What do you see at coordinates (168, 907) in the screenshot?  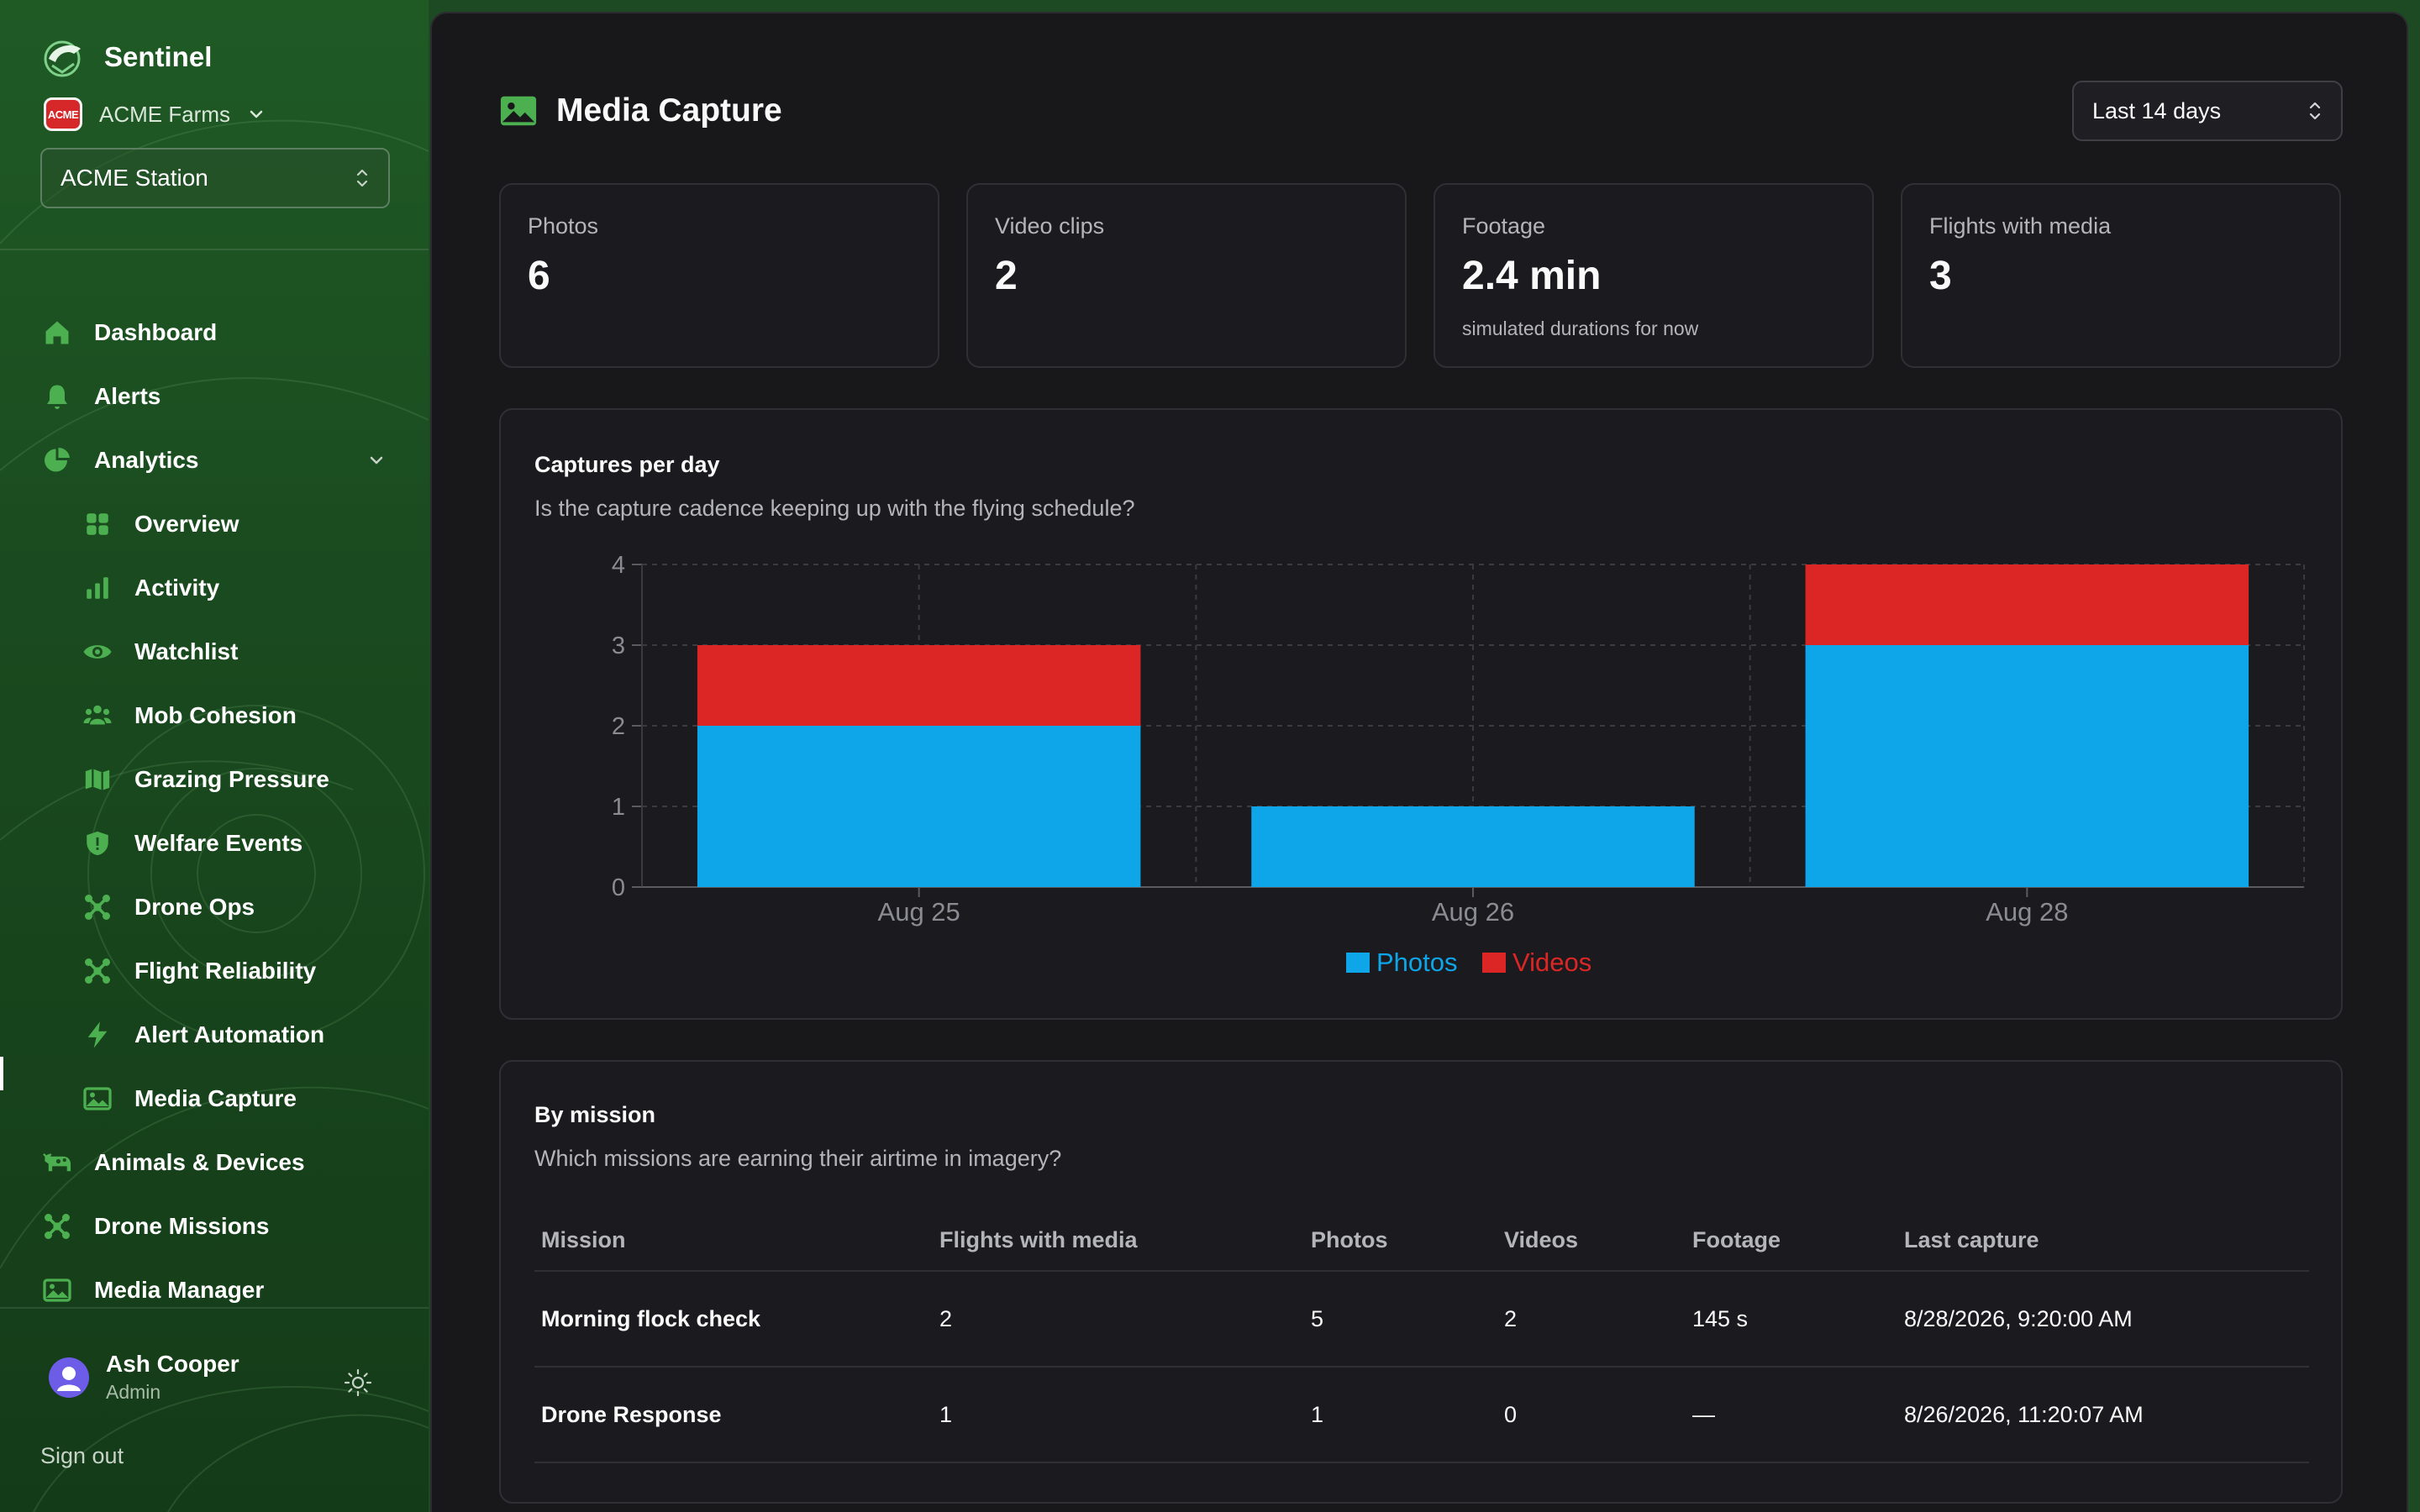 I see `sidebar-item-drone-ops: Drone Ops` at bounding box center [168, 907].